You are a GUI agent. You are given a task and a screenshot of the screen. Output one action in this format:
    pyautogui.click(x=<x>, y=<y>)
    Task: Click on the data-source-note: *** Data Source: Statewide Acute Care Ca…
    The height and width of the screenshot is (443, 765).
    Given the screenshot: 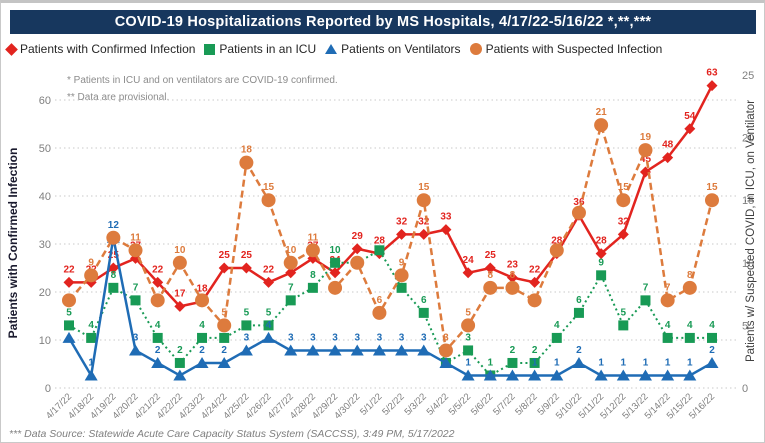 What is the action you would take?
    pyautogui.click(x=232, y=434)
    